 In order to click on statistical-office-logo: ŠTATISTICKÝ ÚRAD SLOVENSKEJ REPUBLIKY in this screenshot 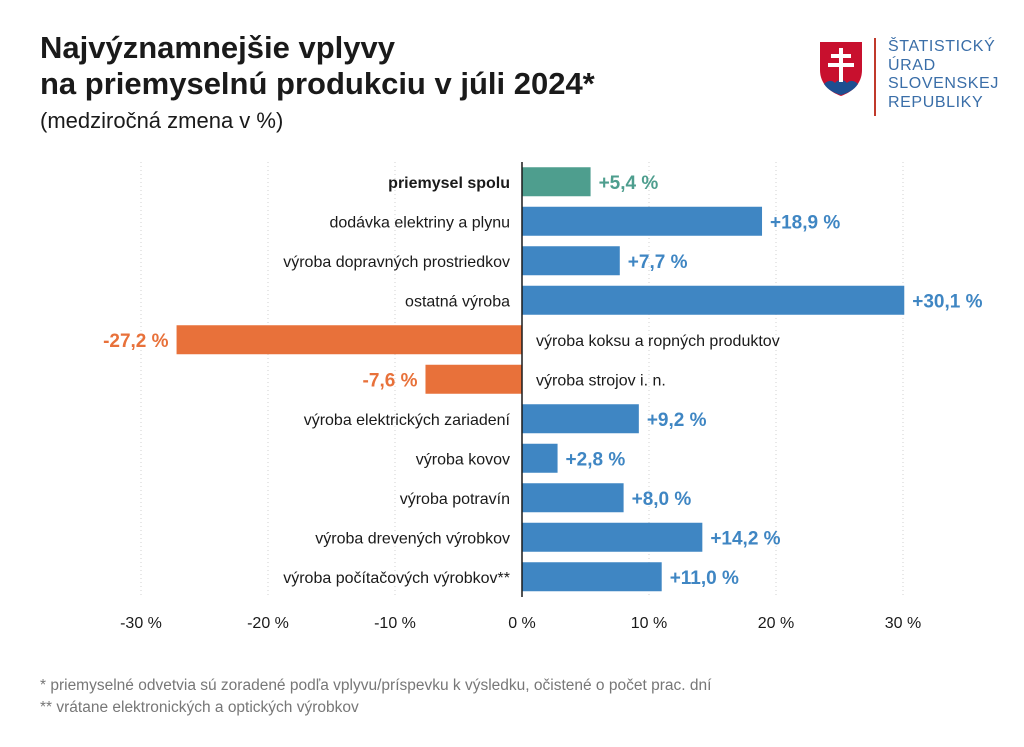, I will do `click(913, 80)`.